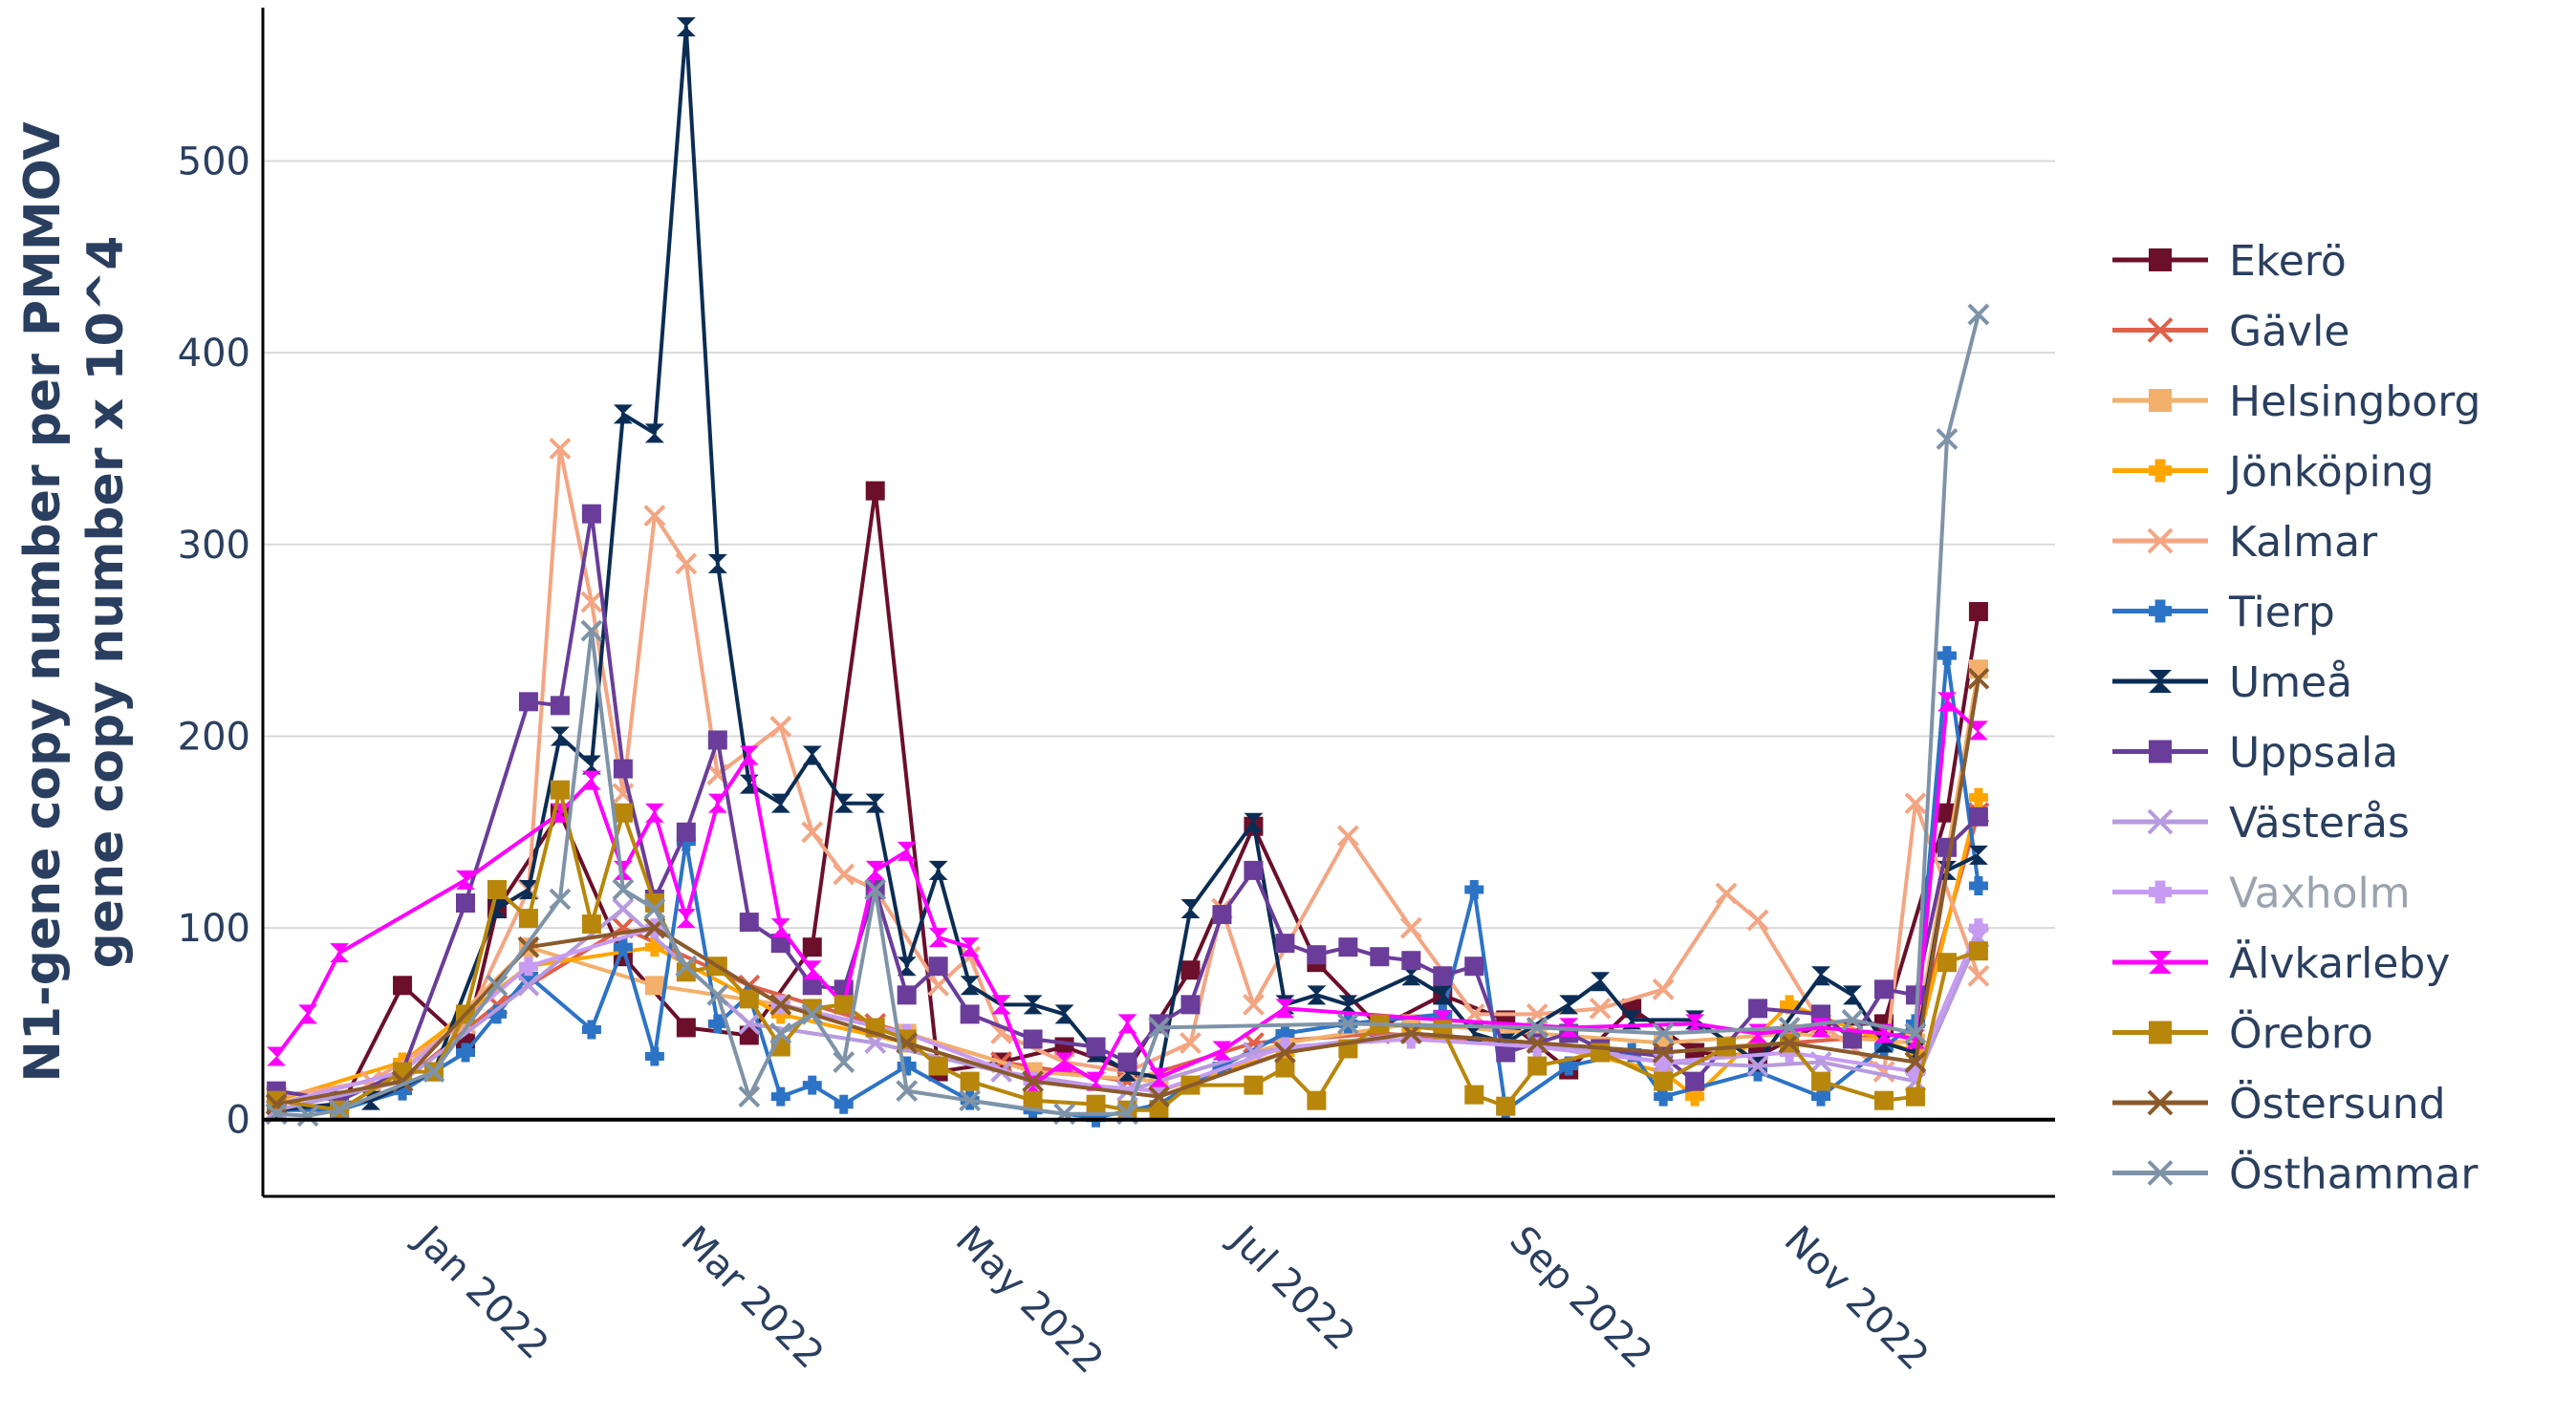 Image resolution: width=2576 pixels, height=1419 pixels. Describe the element at coordinates (238, 1121) in the screenshot. I see `y-tick-label: 0` at that location.